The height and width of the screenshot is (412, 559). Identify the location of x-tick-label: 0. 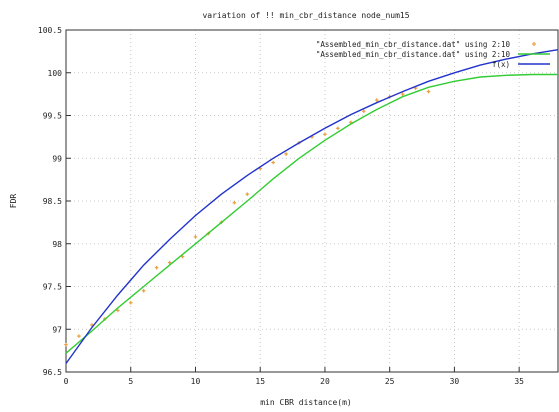
(66, 381).